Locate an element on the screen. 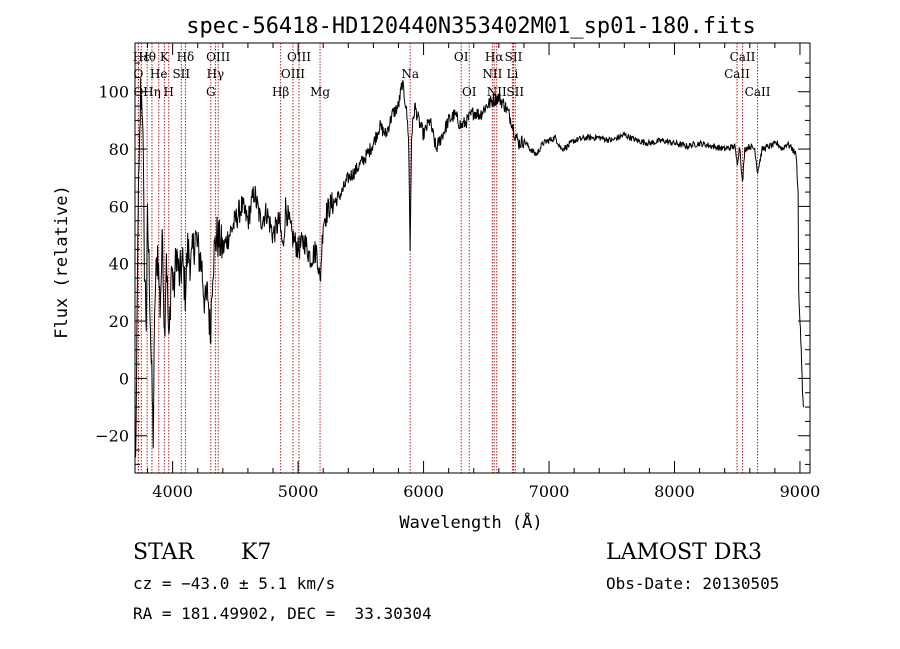 Image resolution: width=900 pixels, height=649 pixels. x-tick-label: 5000 is located at coordinates (298, 491).